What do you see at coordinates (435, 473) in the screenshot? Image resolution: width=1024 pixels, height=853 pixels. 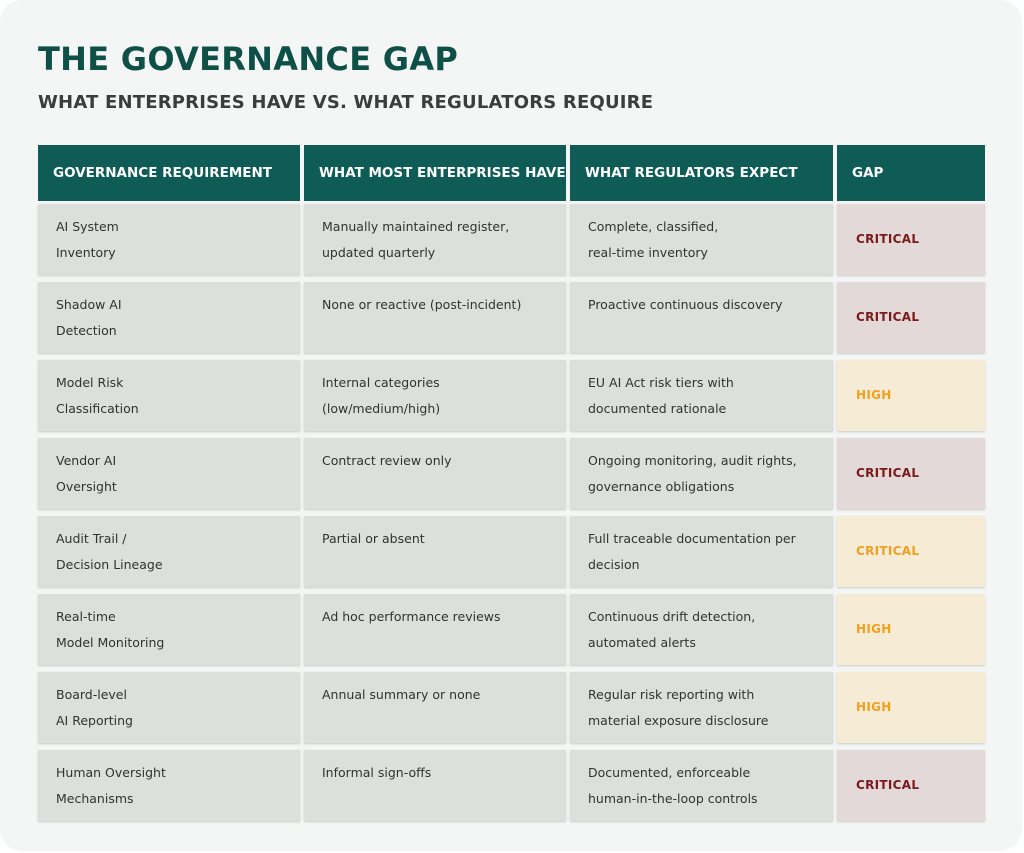 I see `enterprises-have-cell: Contract review only` at bounding box center [435, 473].